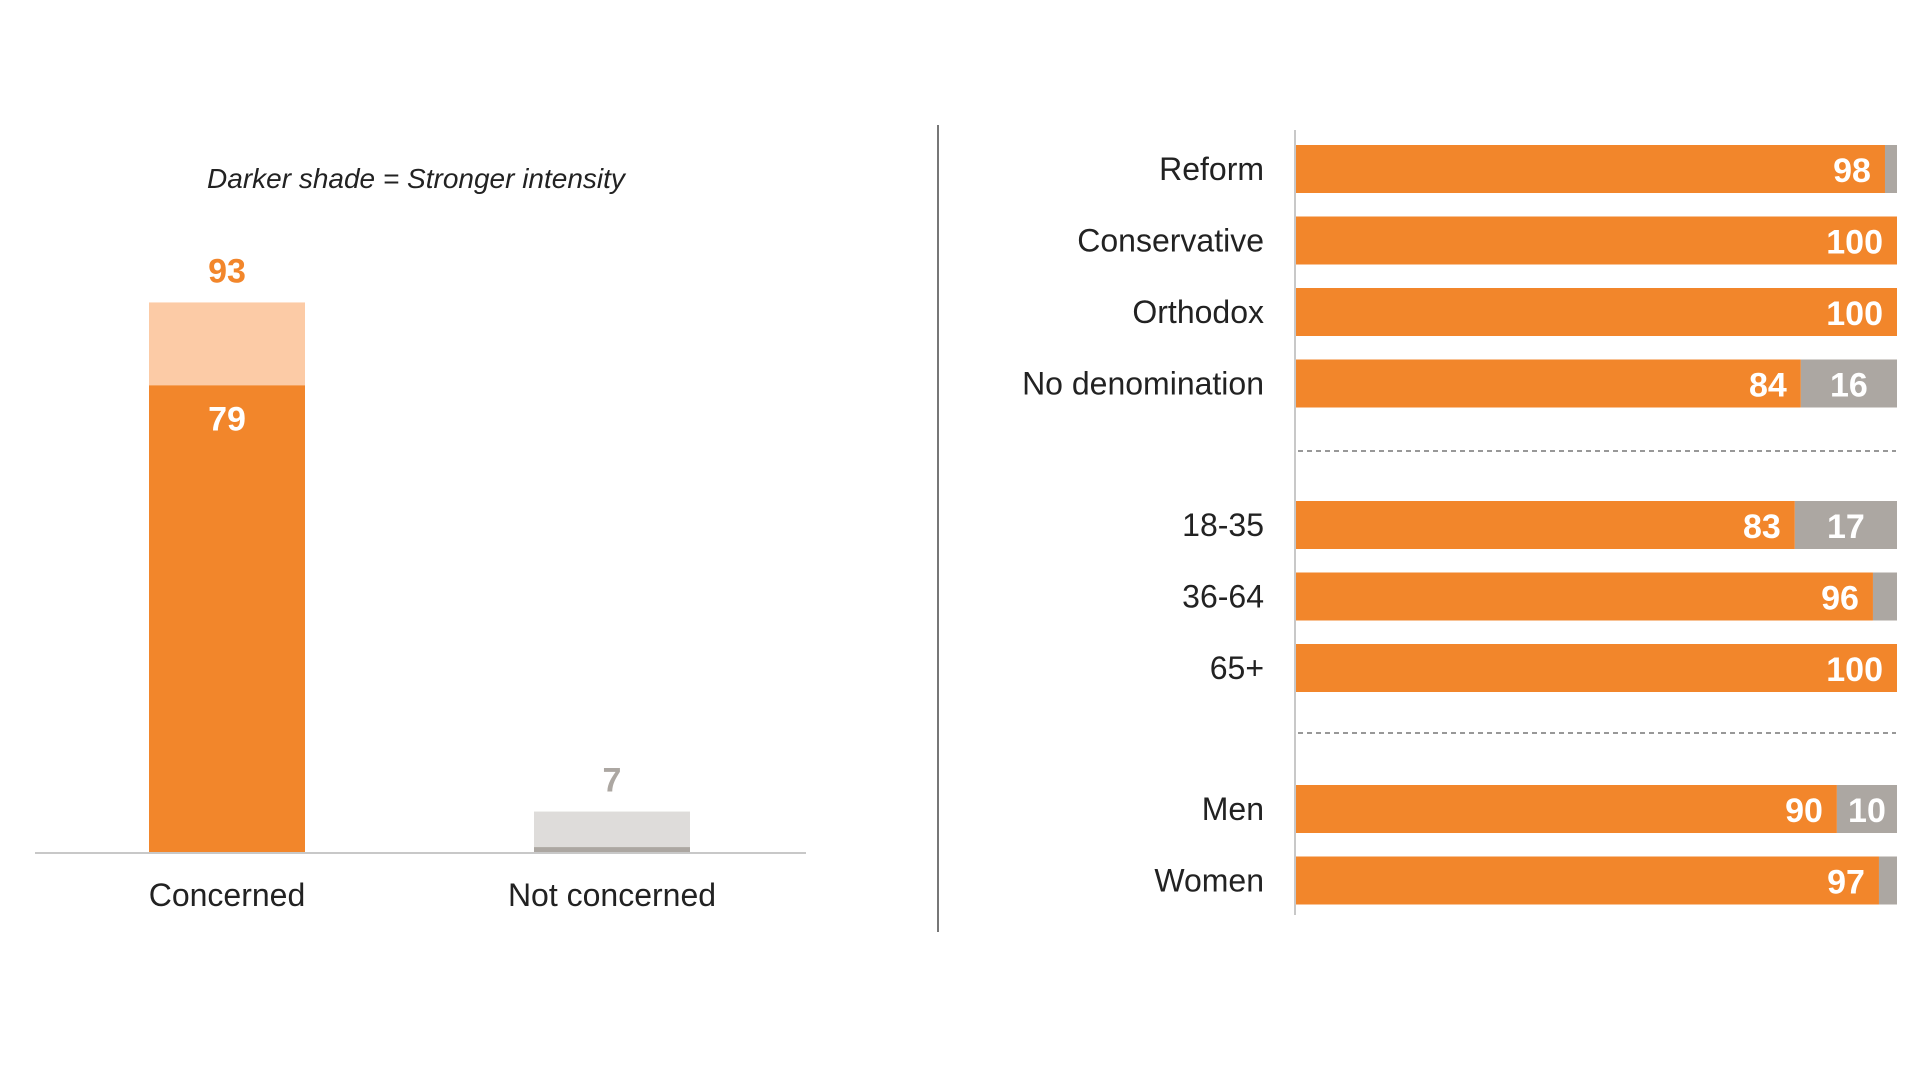 This screenshot has width=1920, height=1080. Describe the element at coordinates (1852, 171) in the screenshot. I see `value-label-reform-concerned: 98` at that location.